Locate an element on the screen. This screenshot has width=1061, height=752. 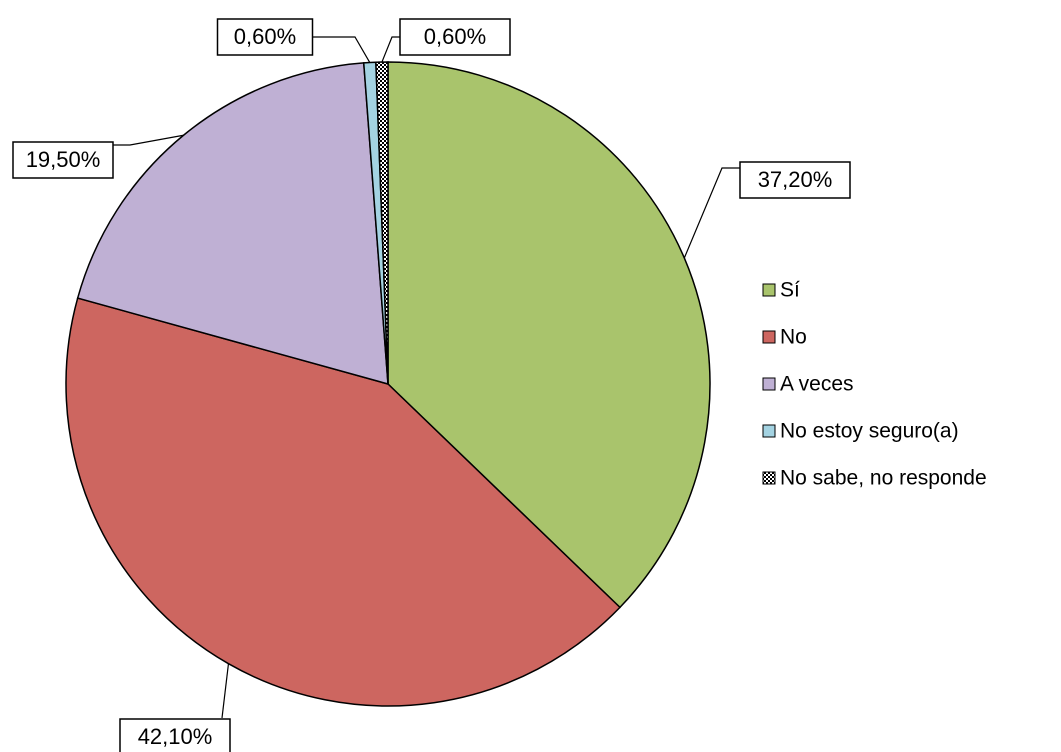
data-label: 42,10% is located at coordinates (175, 736).